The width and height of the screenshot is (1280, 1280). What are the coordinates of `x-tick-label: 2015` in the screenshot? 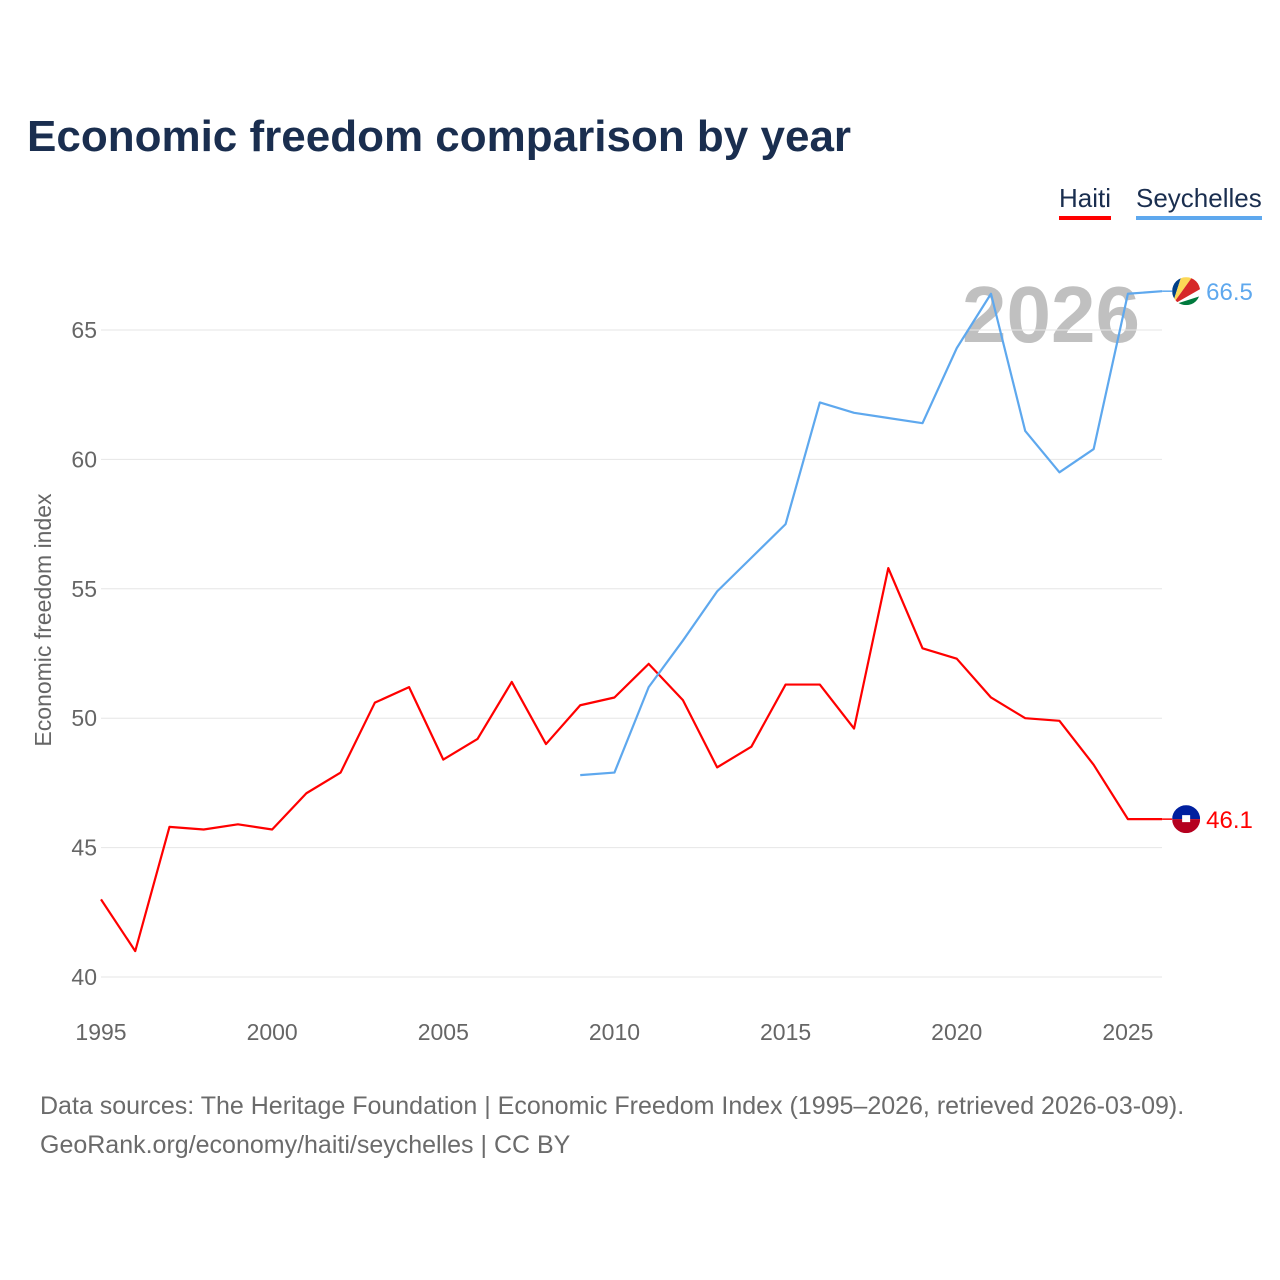 It's located at (785, 1032).